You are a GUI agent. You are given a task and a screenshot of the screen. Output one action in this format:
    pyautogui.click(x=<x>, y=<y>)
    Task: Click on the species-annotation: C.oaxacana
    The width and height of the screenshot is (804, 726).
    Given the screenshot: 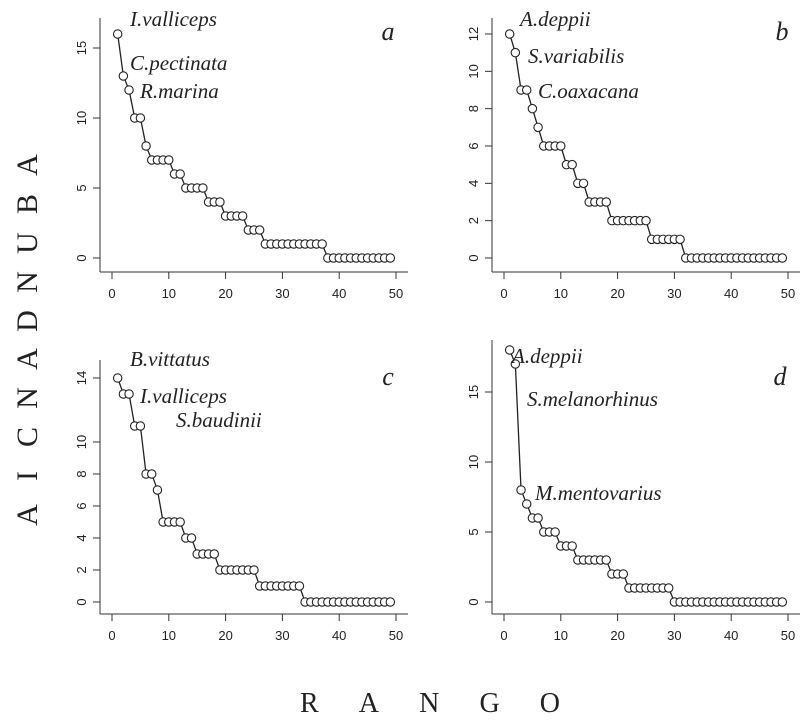 What is the action you would take?
    pyautogui.click(x=588, y=91)
    